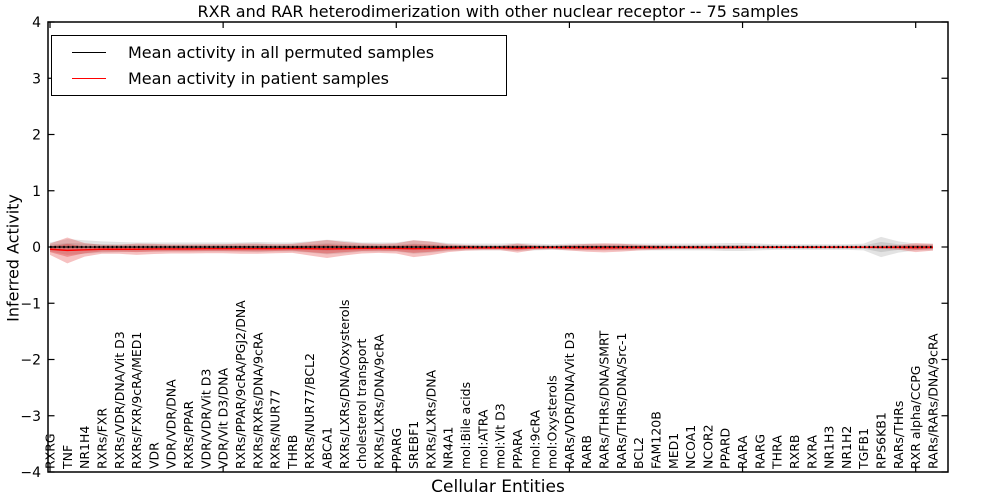 The image size is (1000, 500). What do you see at coordinates (500, 436) in the screenshot?
I see `x-category-label: mol:Vit D3` at bounding box center [500, 436].